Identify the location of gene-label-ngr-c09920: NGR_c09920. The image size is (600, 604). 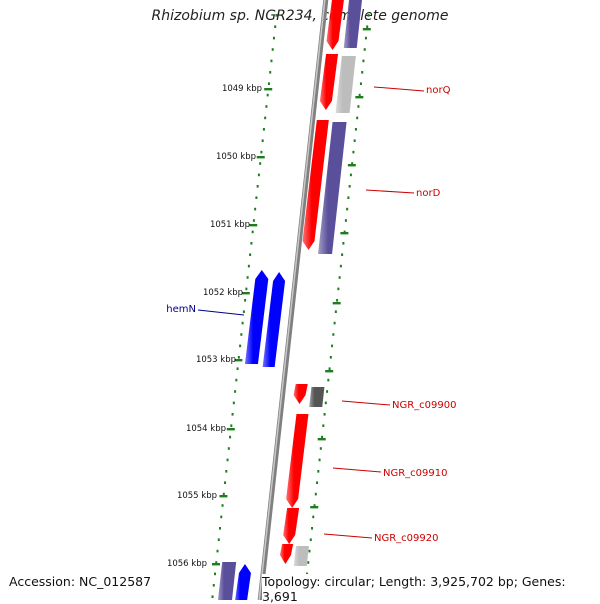
(406, 538).